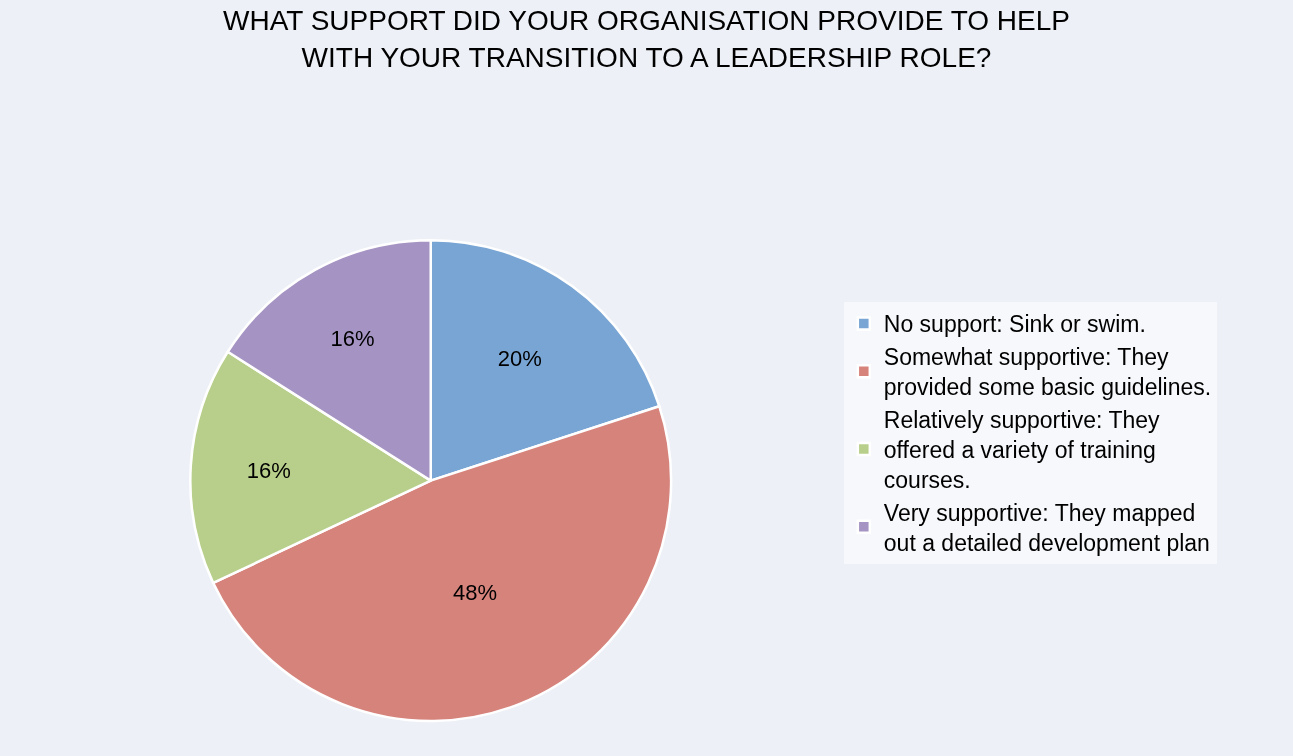  I want to click on legend-label: Very supportive: They mapped out a detailed development plan, so click(1046, 527).